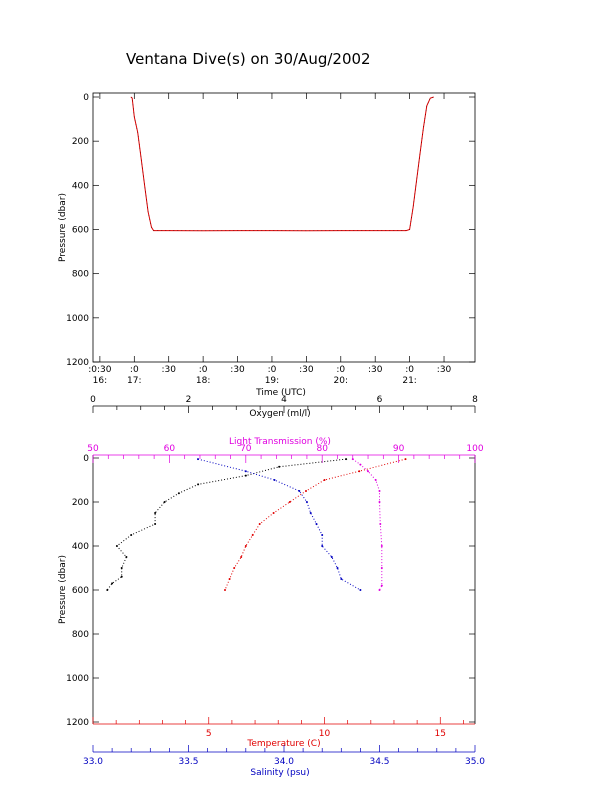 This screenshot has width=612, height=785. I want to click on plot1-ytick-label: 0, so click(86, 98).